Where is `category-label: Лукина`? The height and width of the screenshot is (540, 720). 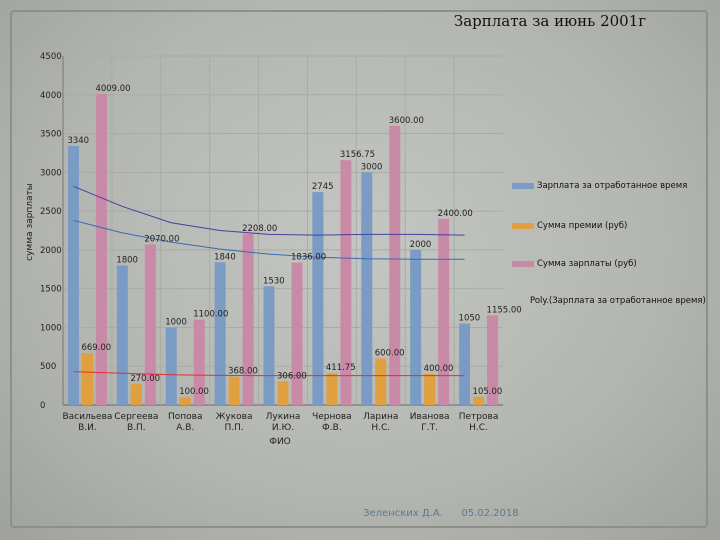
category-label: Лукина is located at coordinates (283, 417).